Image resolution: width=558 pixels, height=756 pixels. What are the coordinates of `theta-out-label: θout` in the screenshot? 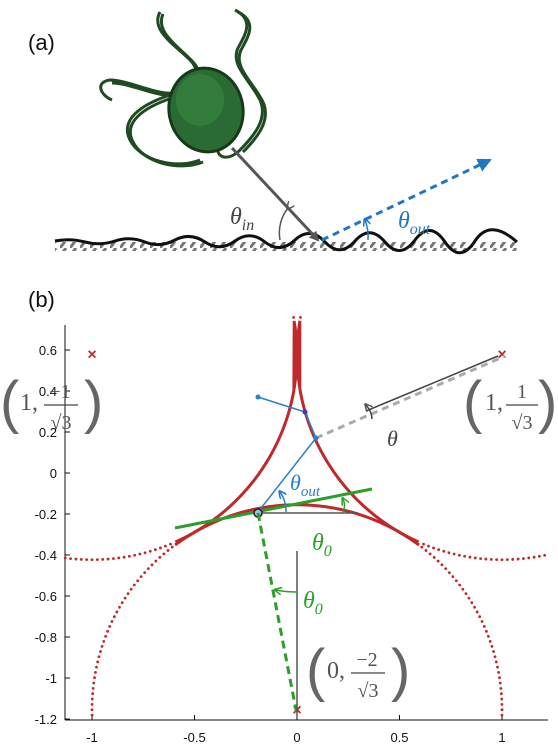 It's located at (414, 223).